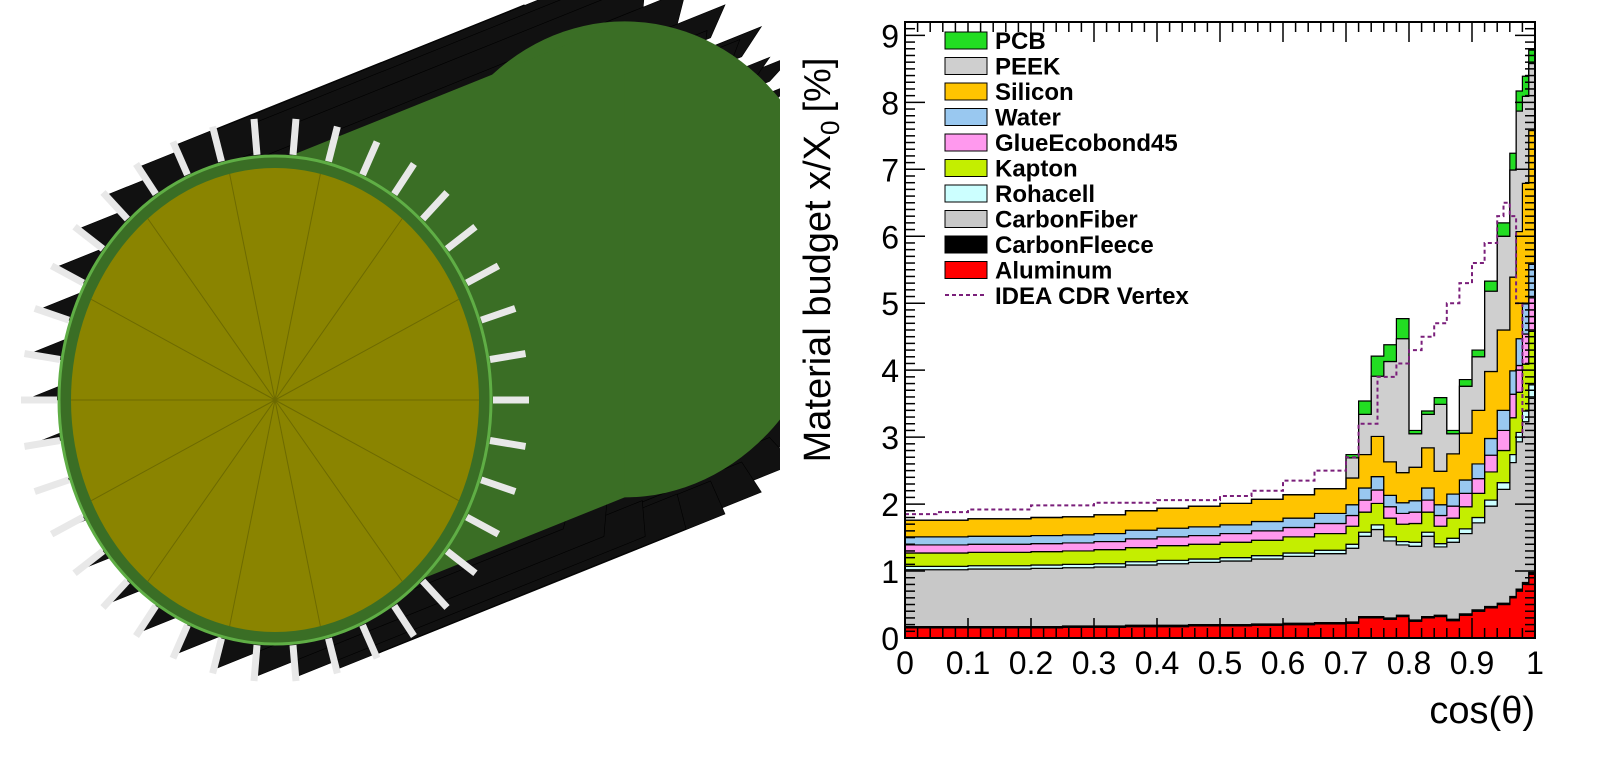 This screenshot has height=761, width=1623. I want to click on legend-item-rohacell: Rohacell, so click(1019, 194).